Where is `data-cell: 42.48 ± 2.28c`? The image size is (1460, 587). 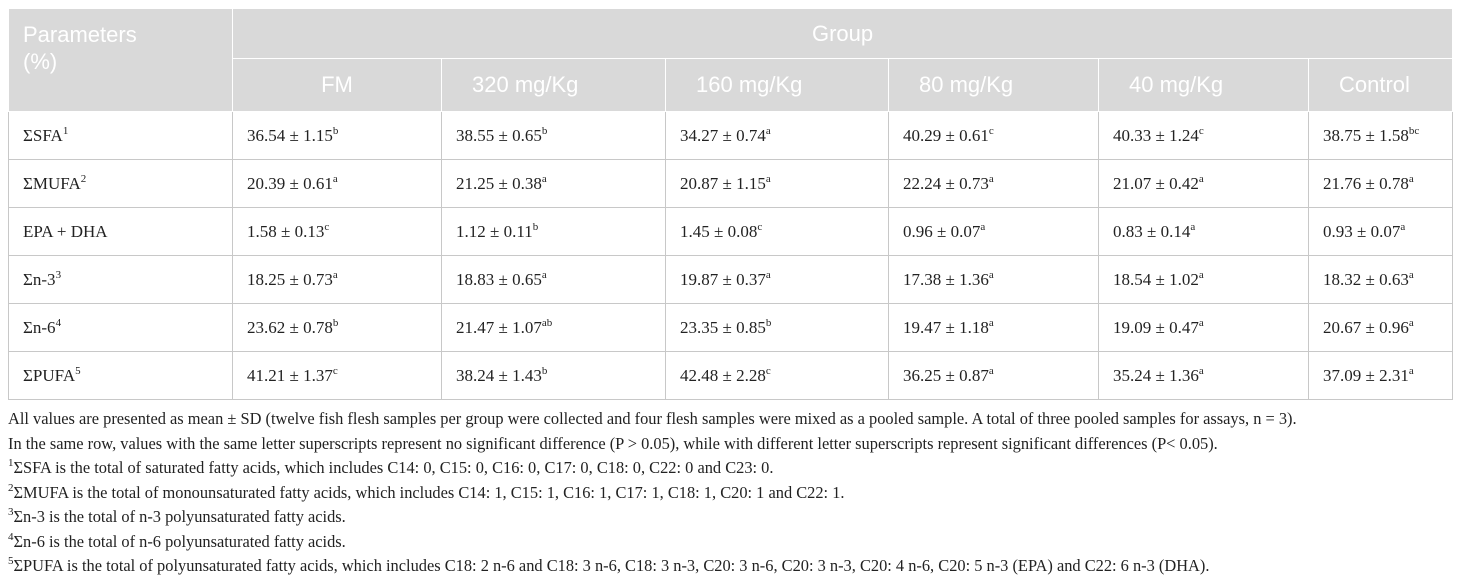
data-cell: 42.48 ± 2.28c is located at coordinates (777, 375).